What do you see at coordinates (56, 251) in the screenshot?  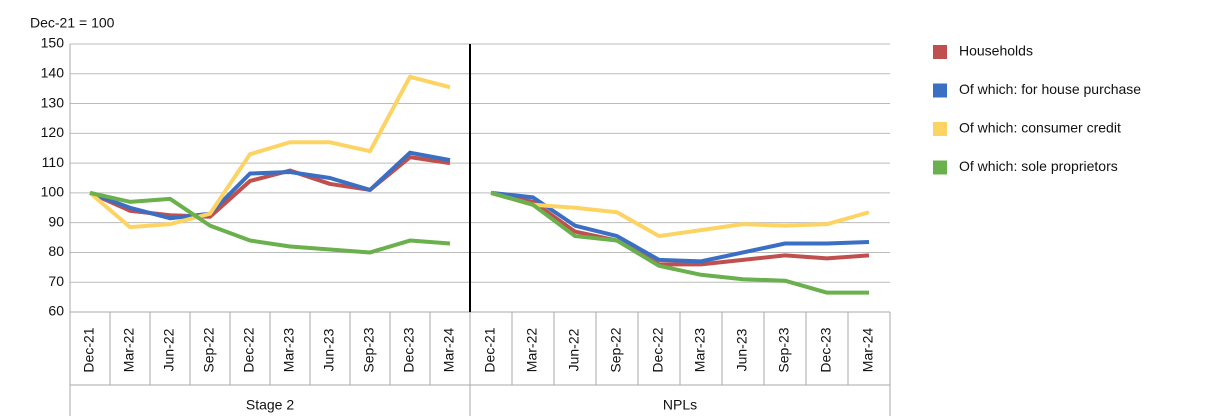 I see `y-tick-label: 80` at bounding box center [56, 251].